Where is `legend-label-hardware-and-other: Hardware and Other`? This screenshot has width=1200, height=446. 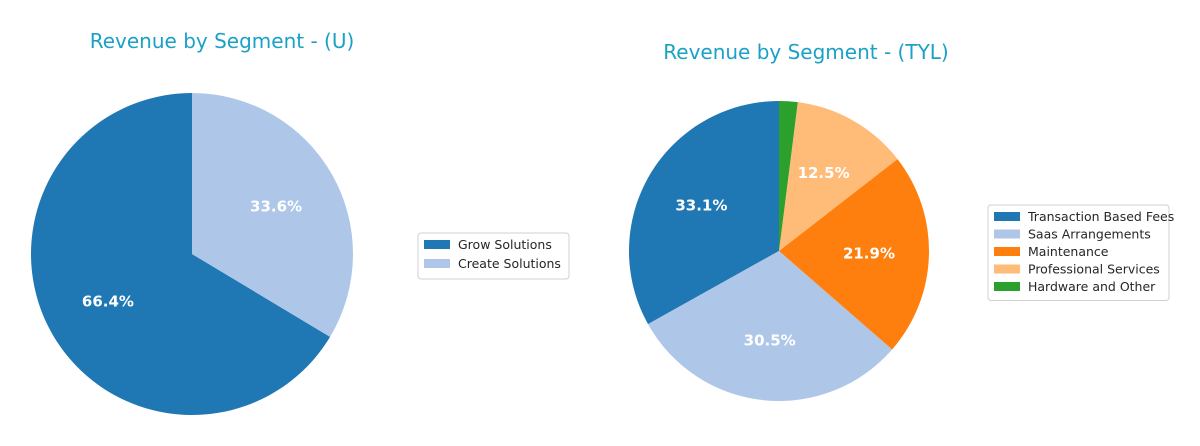 legend-label-hardware-and-other: Hardware and Other is located at coordinates (1092, 286).